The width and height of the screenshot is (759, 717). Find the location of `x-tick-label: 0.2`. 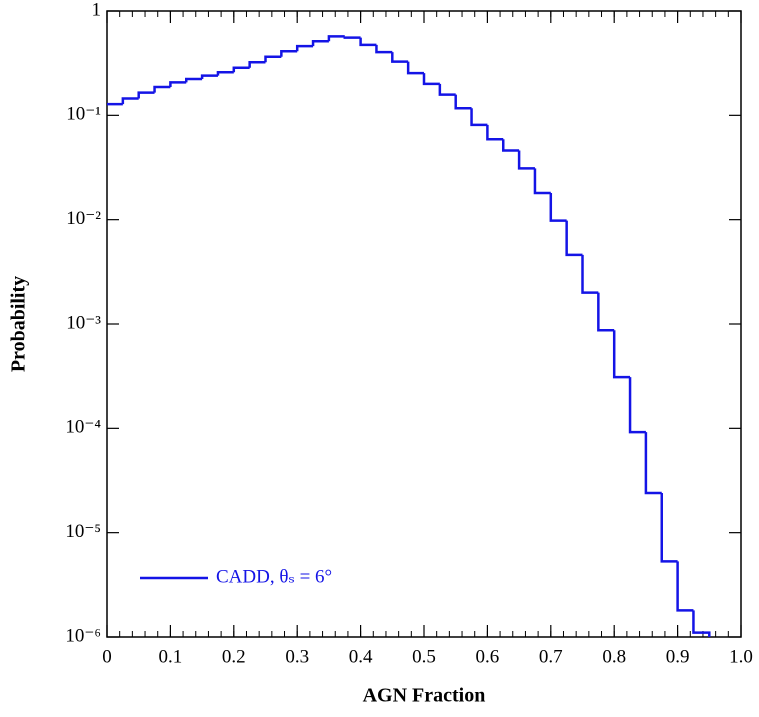

x-tick-label: 0.2 is located at coordinates (234, 656).